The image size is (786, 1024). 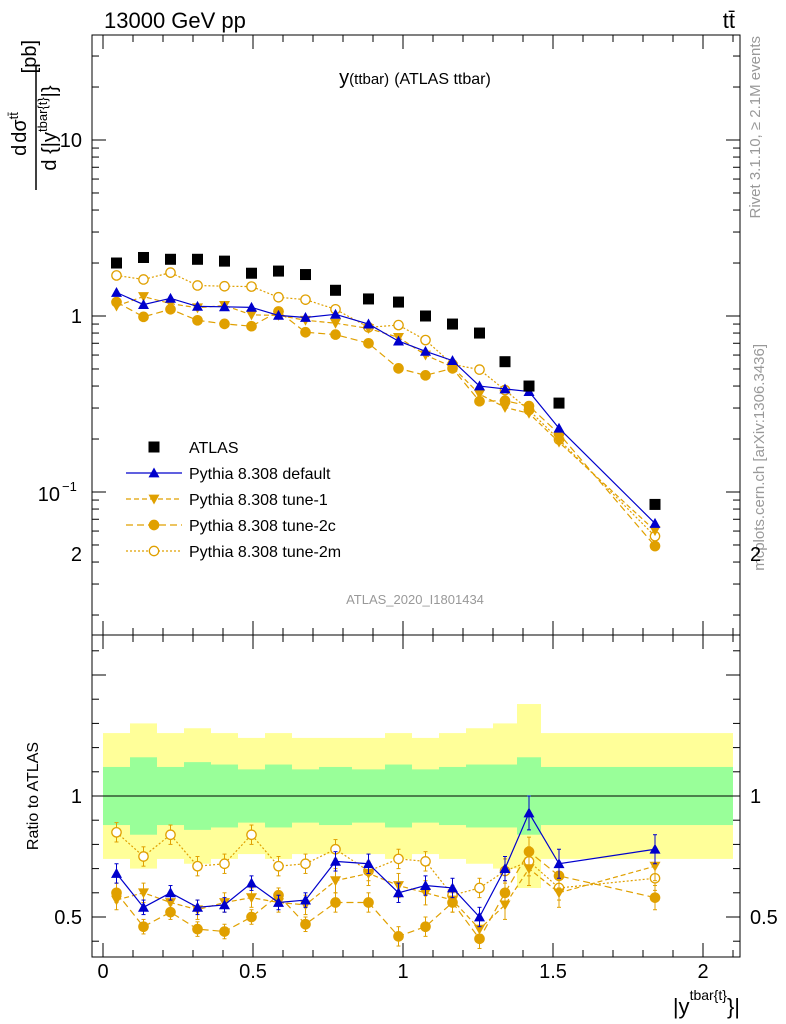 What do you see at coordinates (50, 91) in the screenshot?
I see `y-label-den-end: |}` at bounding box center [50, 91].